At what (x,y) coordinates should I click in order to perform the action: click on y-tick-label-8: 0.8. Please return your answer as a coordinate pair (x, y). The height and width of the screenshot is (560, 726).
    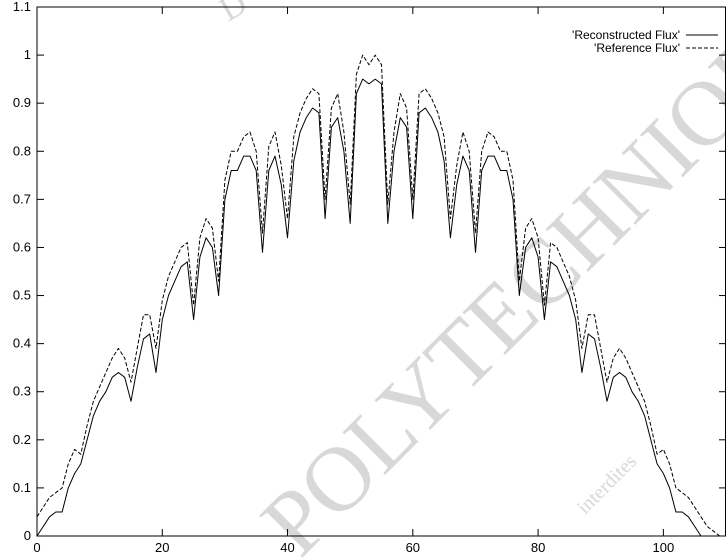
    Looking at the image, I should click on (22, 150).